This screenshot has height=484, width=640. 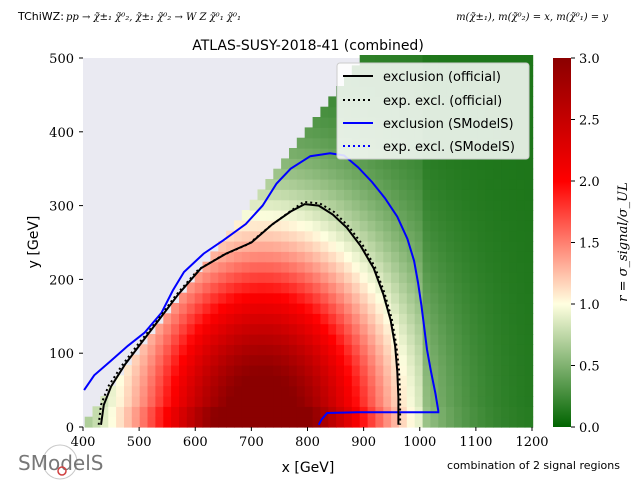 What do you see at coordinates (532, 17) in the screenshot?
I see `mass-assignment: m(χ̃±₁), m(χ̃⁰₂) = x, m(χ̃⁰₁) = y` at bounding box center [532, 17].